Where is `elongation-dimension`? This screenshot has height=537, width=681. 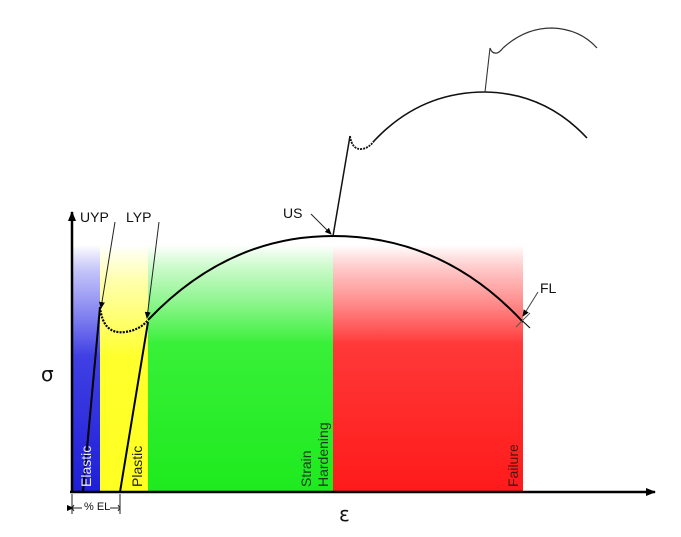 elongation-dimension is located at coordinates (94, 504).